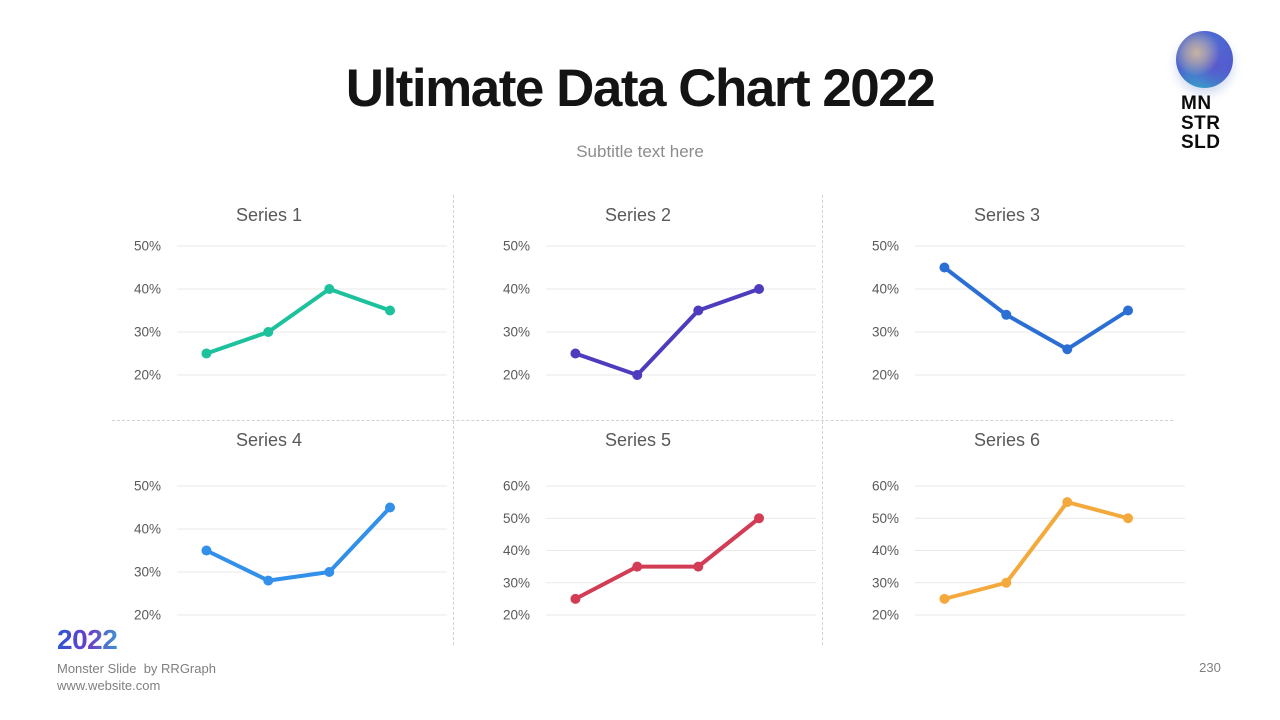  I want to click on series-1-plot: 50% 40% 30% 20%, so click(290, 311).